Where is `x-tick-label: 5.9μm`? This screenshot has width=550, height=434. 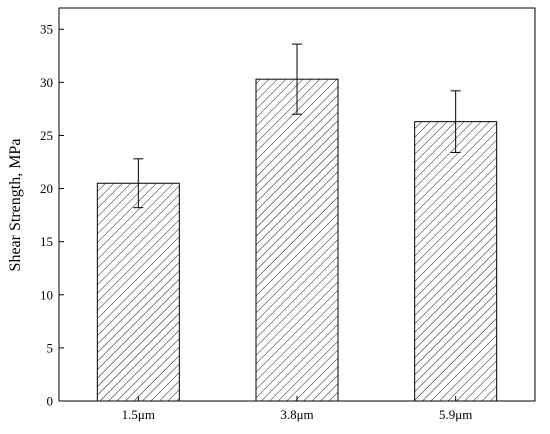
x-tick-label: 5.9μm is located at coordinates (455, 414).